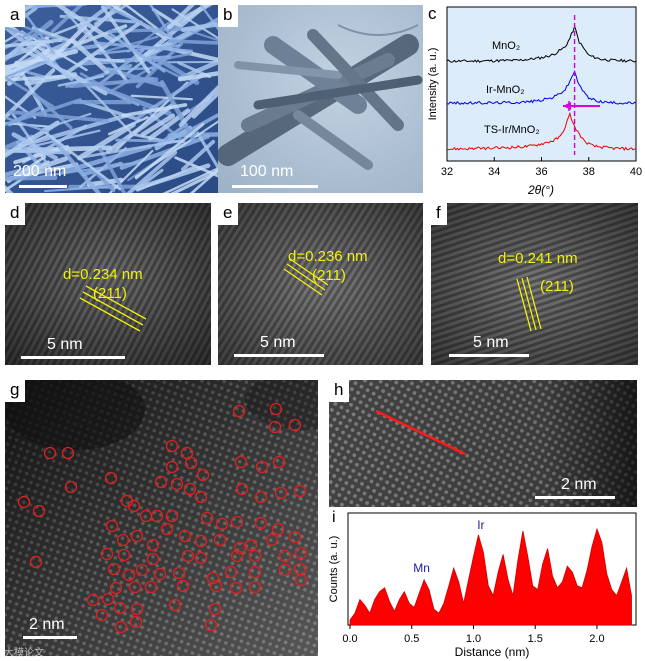 Image resolution: width=645 pixels, height=661 pixels. I want to click on hrtem-lattice-e, so click(320, 284).